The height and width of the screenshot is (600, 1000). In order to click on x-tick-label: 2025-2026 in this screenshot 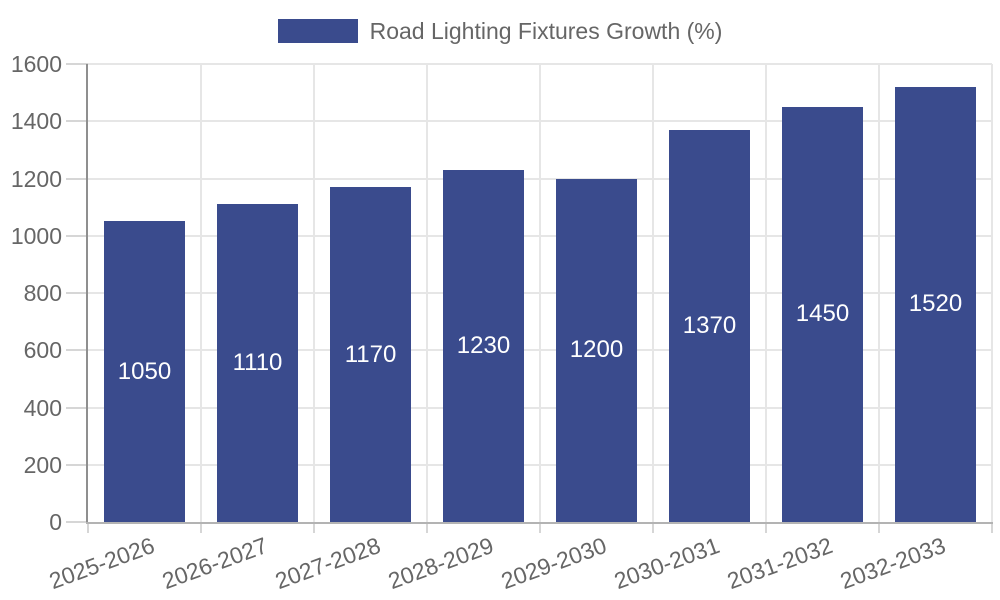, I will do `click(101, 563)`.